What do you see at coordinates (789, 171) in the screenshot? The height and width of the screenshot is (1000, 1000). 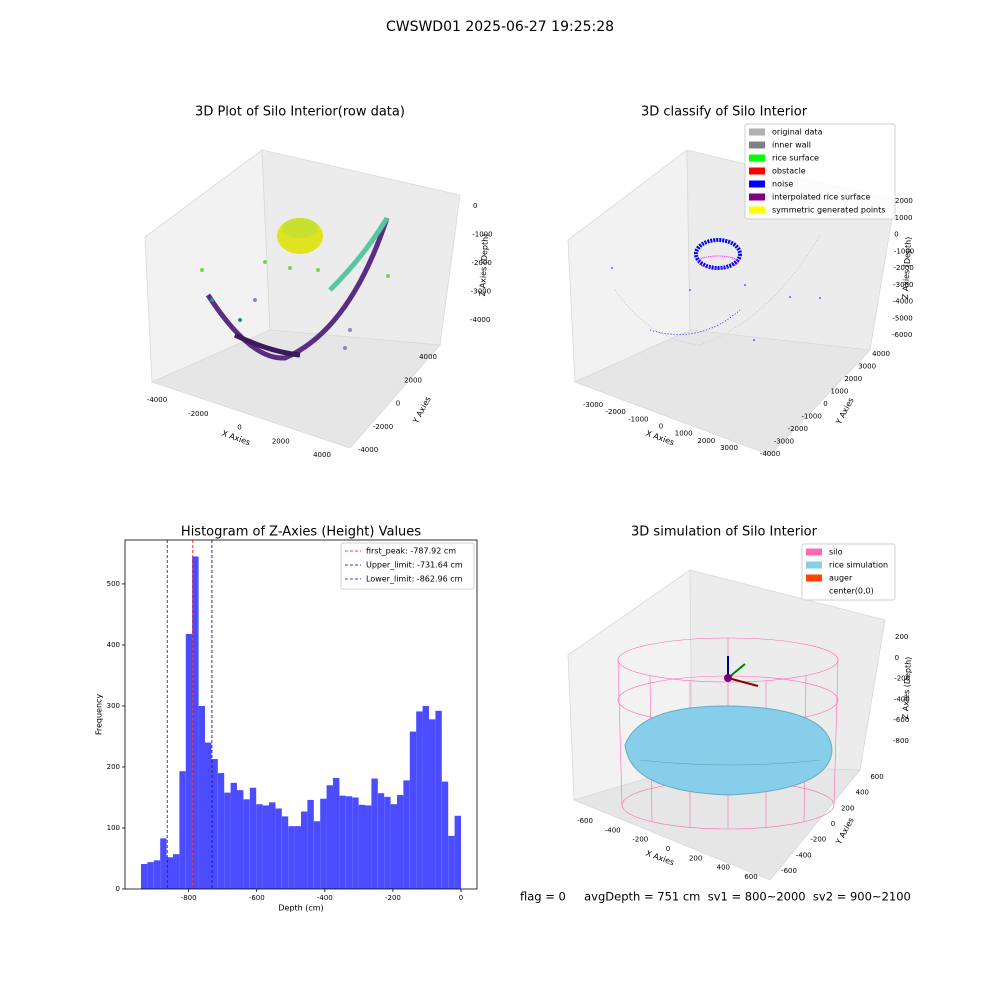 I see `legend-label: obstacle` at bounding box center [789, 171].